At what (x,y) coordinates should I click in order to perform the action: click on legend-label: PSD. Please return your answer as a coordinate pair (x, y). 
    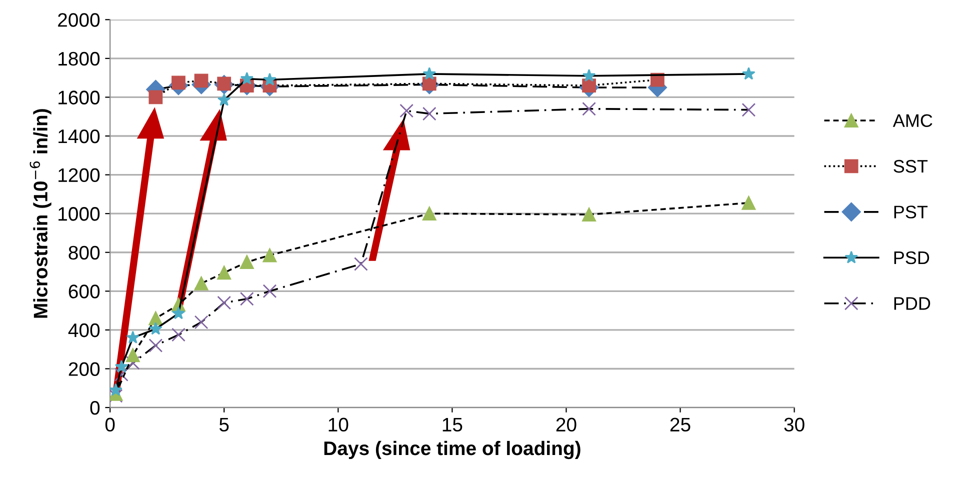
    Looking at the image, I should click on (912, 257).